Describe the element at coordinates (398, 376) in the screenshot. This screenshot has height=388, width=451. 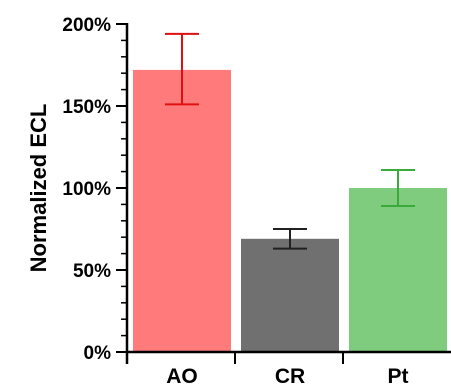
I see `x-tick-label-pt: Pt` at that location.